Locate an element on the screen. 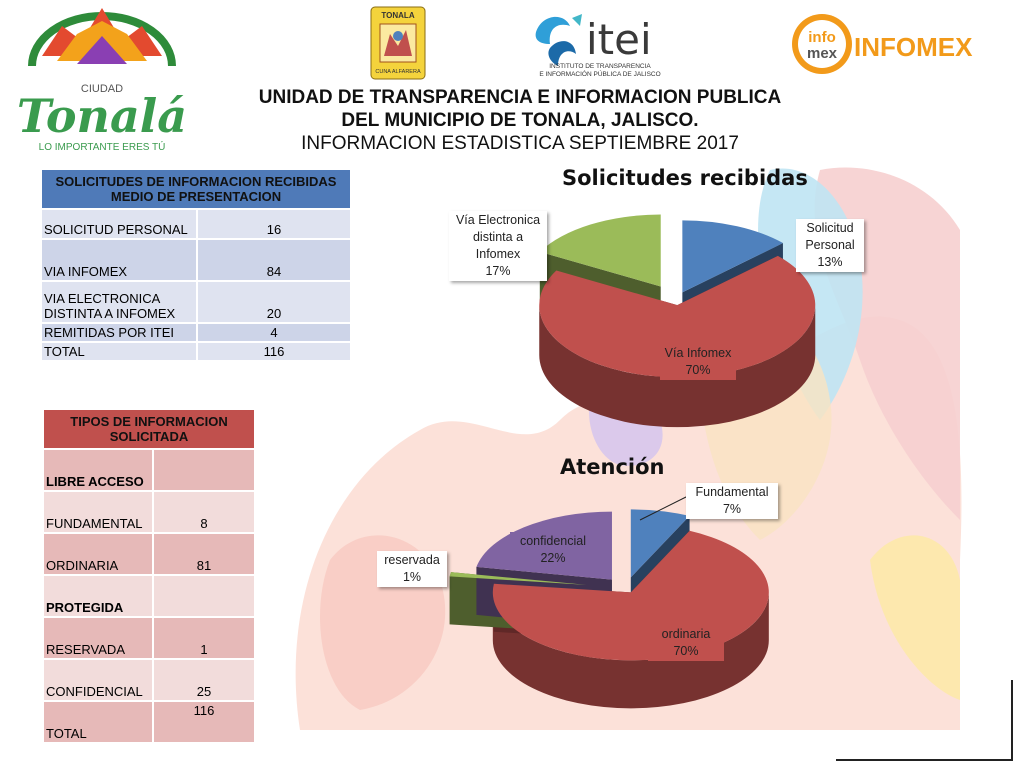 The image size is (1024, 768). infomex-logo: info mex INFOMEX is located at coordinates (882, 44).